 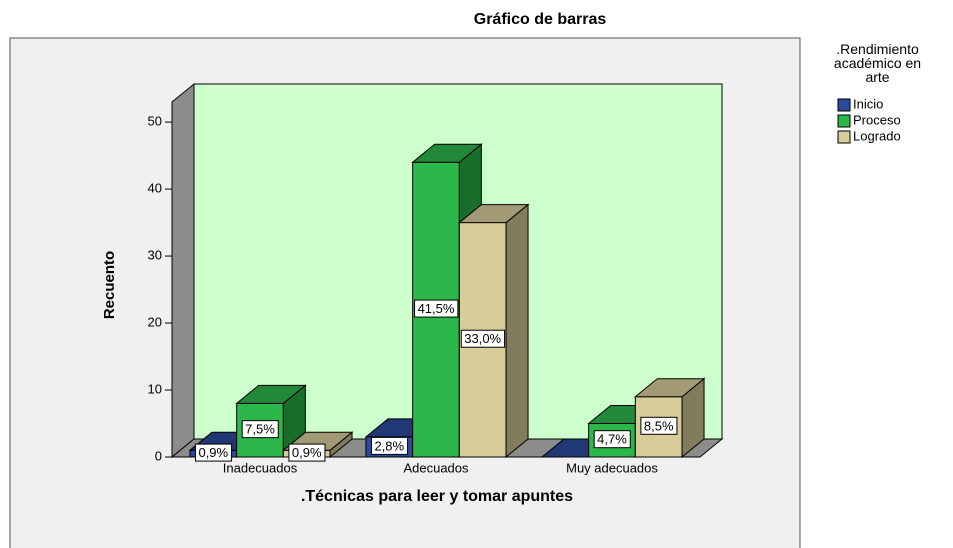 I want to click on data-label: 8,5%, so click(x=659, y=425).